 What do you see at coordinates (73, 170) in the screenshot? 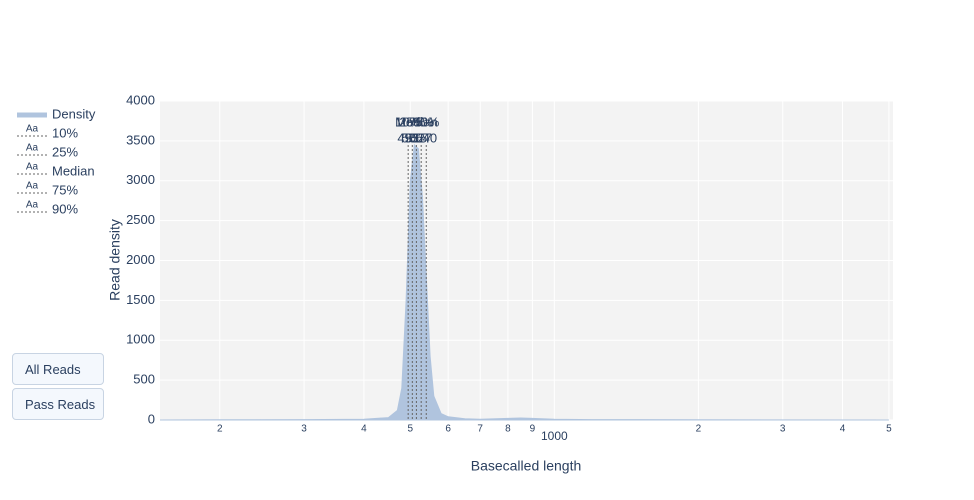
I see `legend-label: Median` at bounding box center [73, 170].